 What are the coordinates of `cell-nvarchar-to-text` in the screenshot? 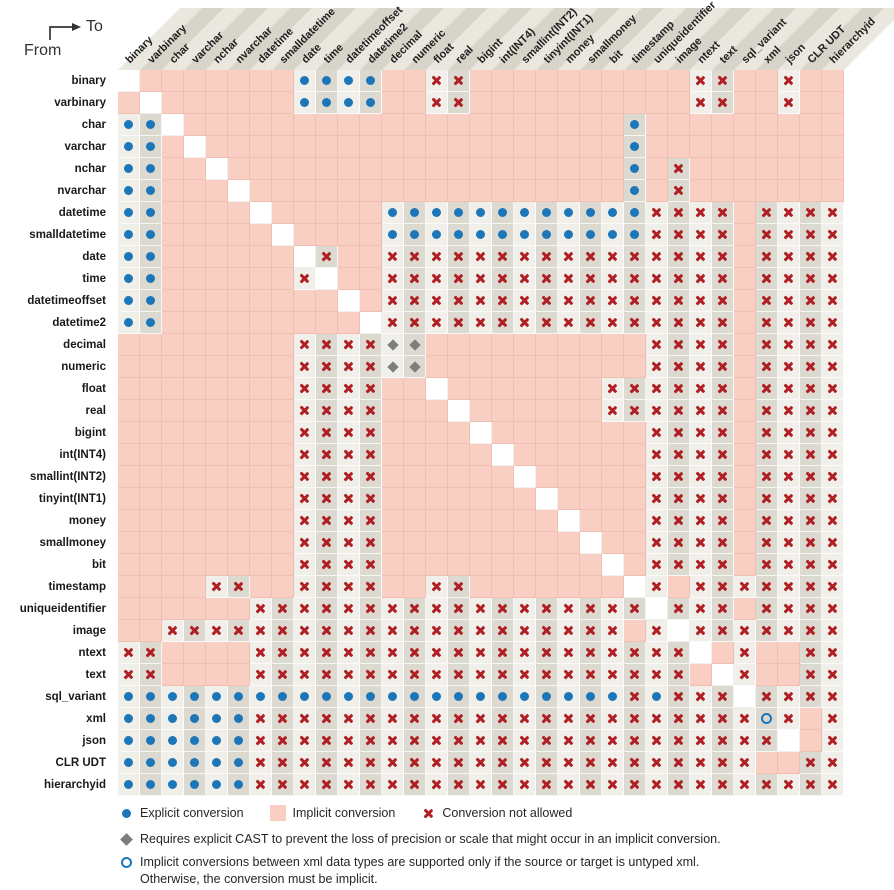 It's located at (723, 191).